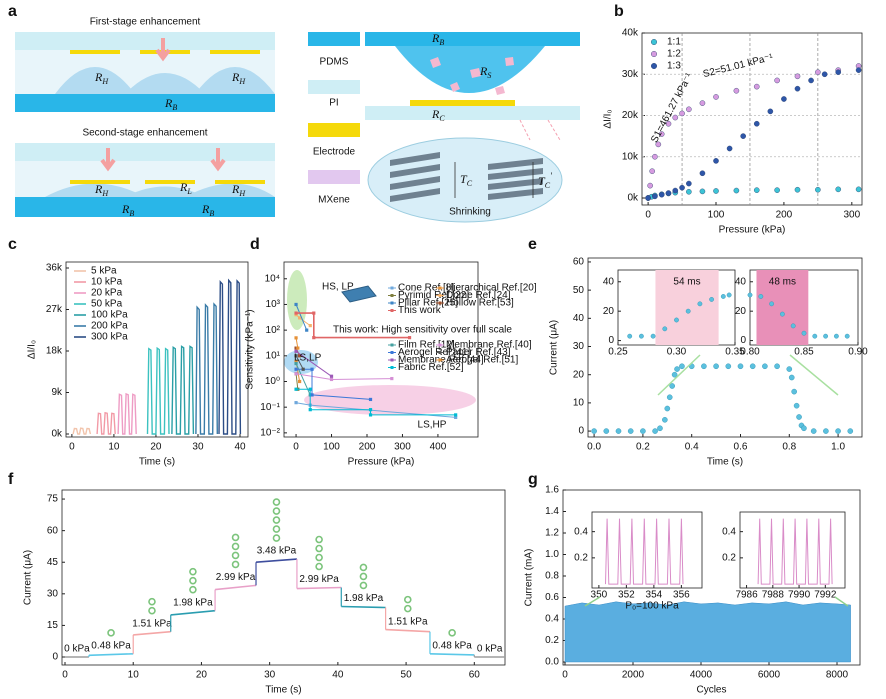 Image resolution: width=886 pixels, height=699 pixels. I want to click on x-tick-label: 400, so click(438, 447).